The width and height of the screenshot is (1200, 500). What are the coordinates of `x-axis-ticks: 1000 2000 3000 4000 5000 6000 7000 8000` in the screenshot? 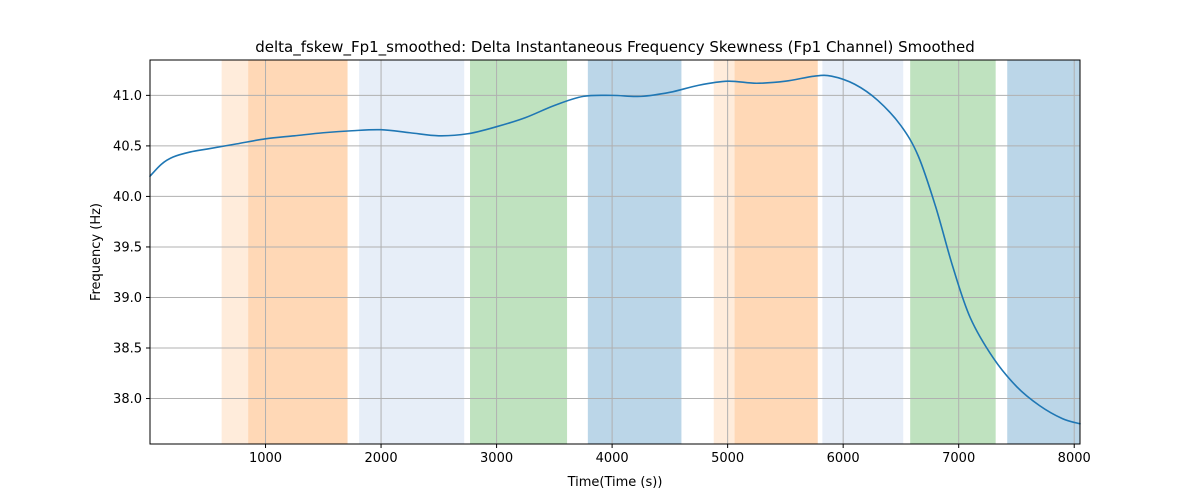 It's located at (670, 455).